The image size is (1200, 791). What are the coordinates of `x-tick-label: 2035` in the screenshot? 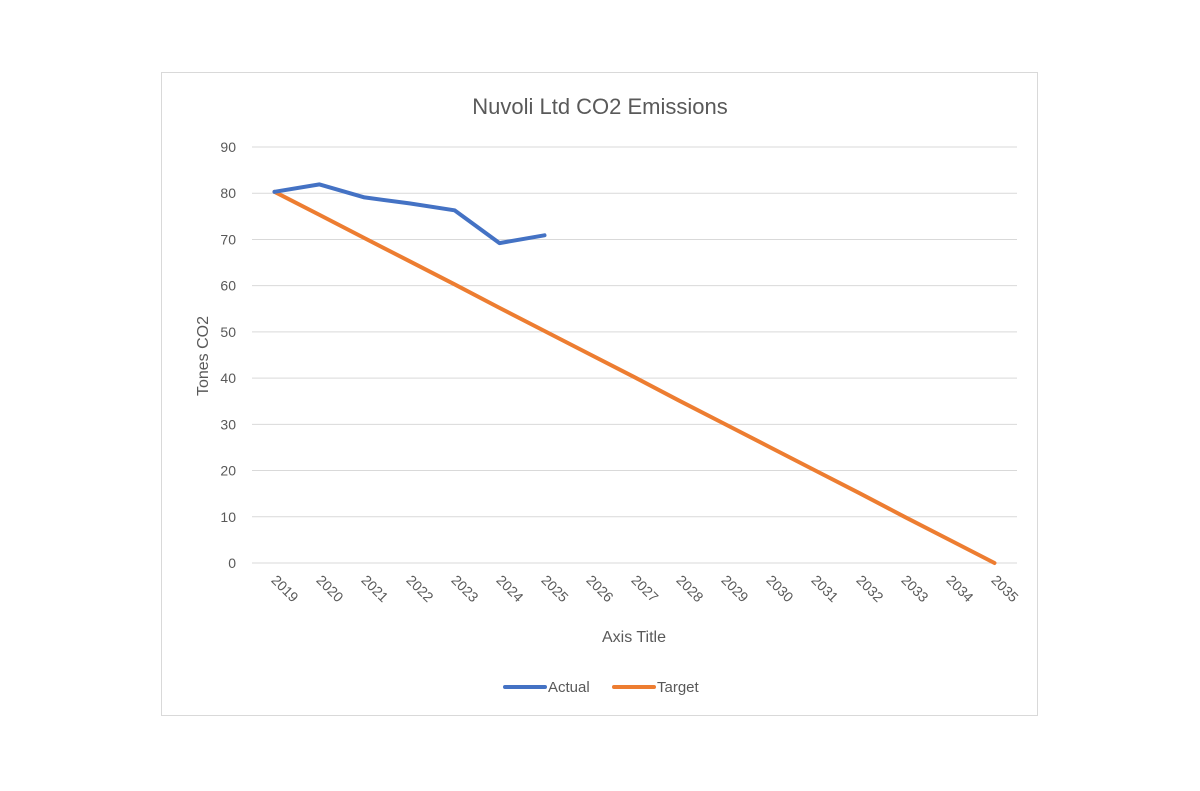 It's located at (1004, 588).